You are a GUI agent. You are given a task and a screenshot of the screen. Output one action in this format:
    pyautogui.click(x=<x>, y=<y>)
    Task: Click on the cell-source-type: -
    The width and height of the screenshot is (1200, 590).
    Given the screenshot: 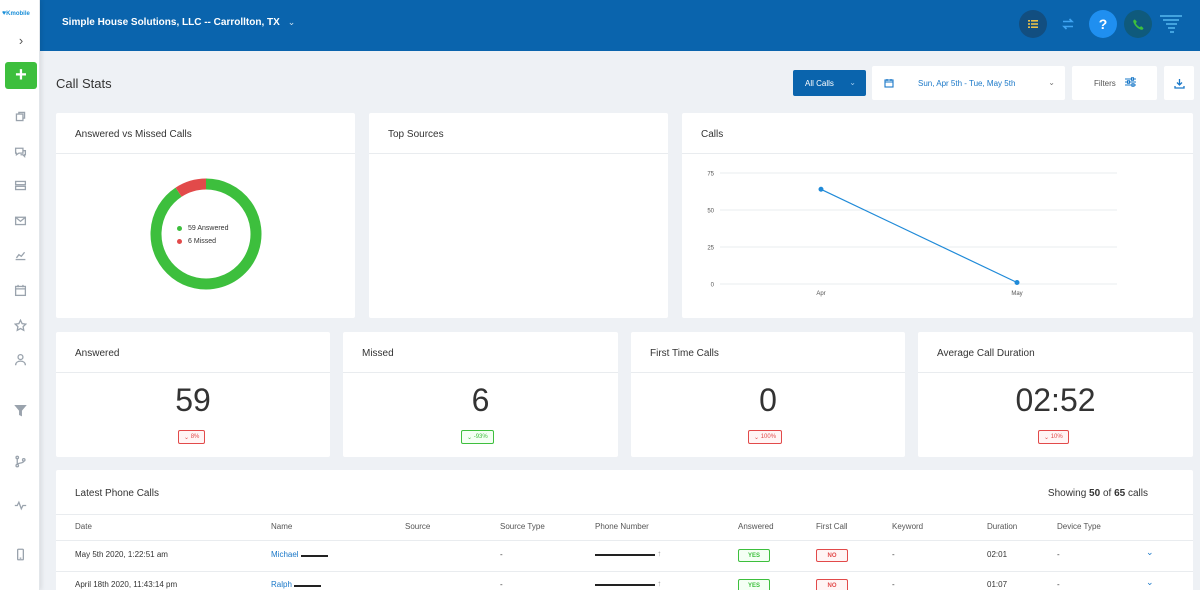 What is the action you would take?
    pyautogui.click(x=501, y=554)
    